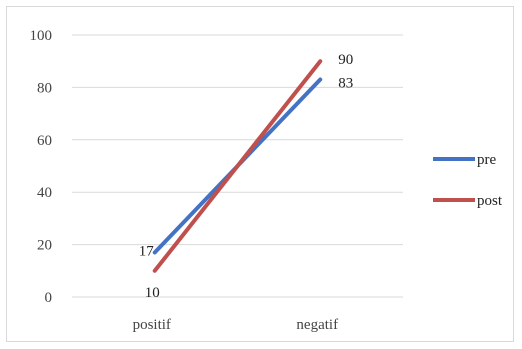 The image size is (522, 349). I want to click on y-tick-label: 60, so click(44, 141).